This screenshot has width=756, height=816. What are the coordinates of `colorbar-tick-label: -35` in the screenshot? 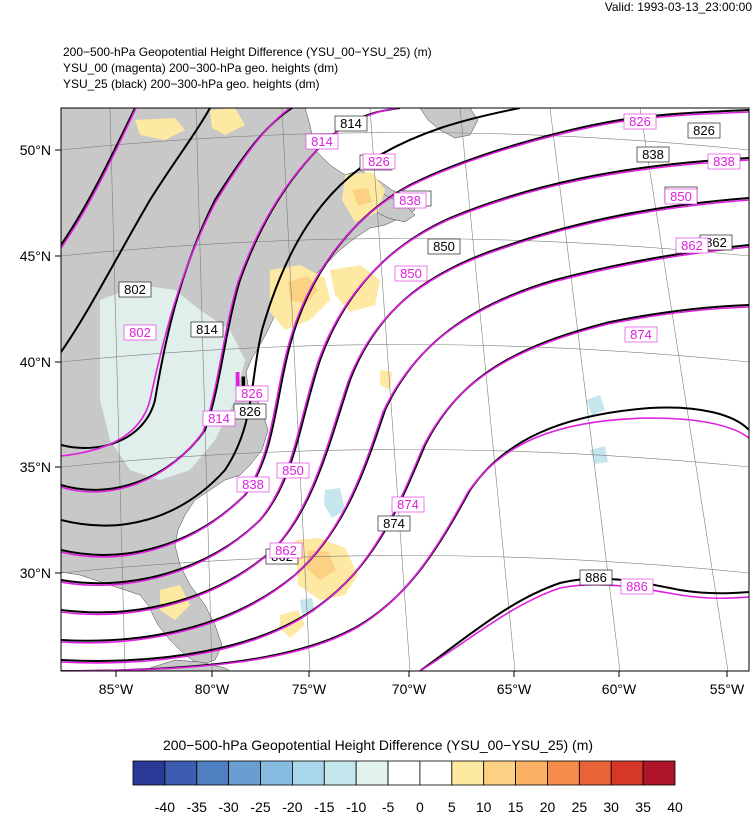 It's located at (196, 807).